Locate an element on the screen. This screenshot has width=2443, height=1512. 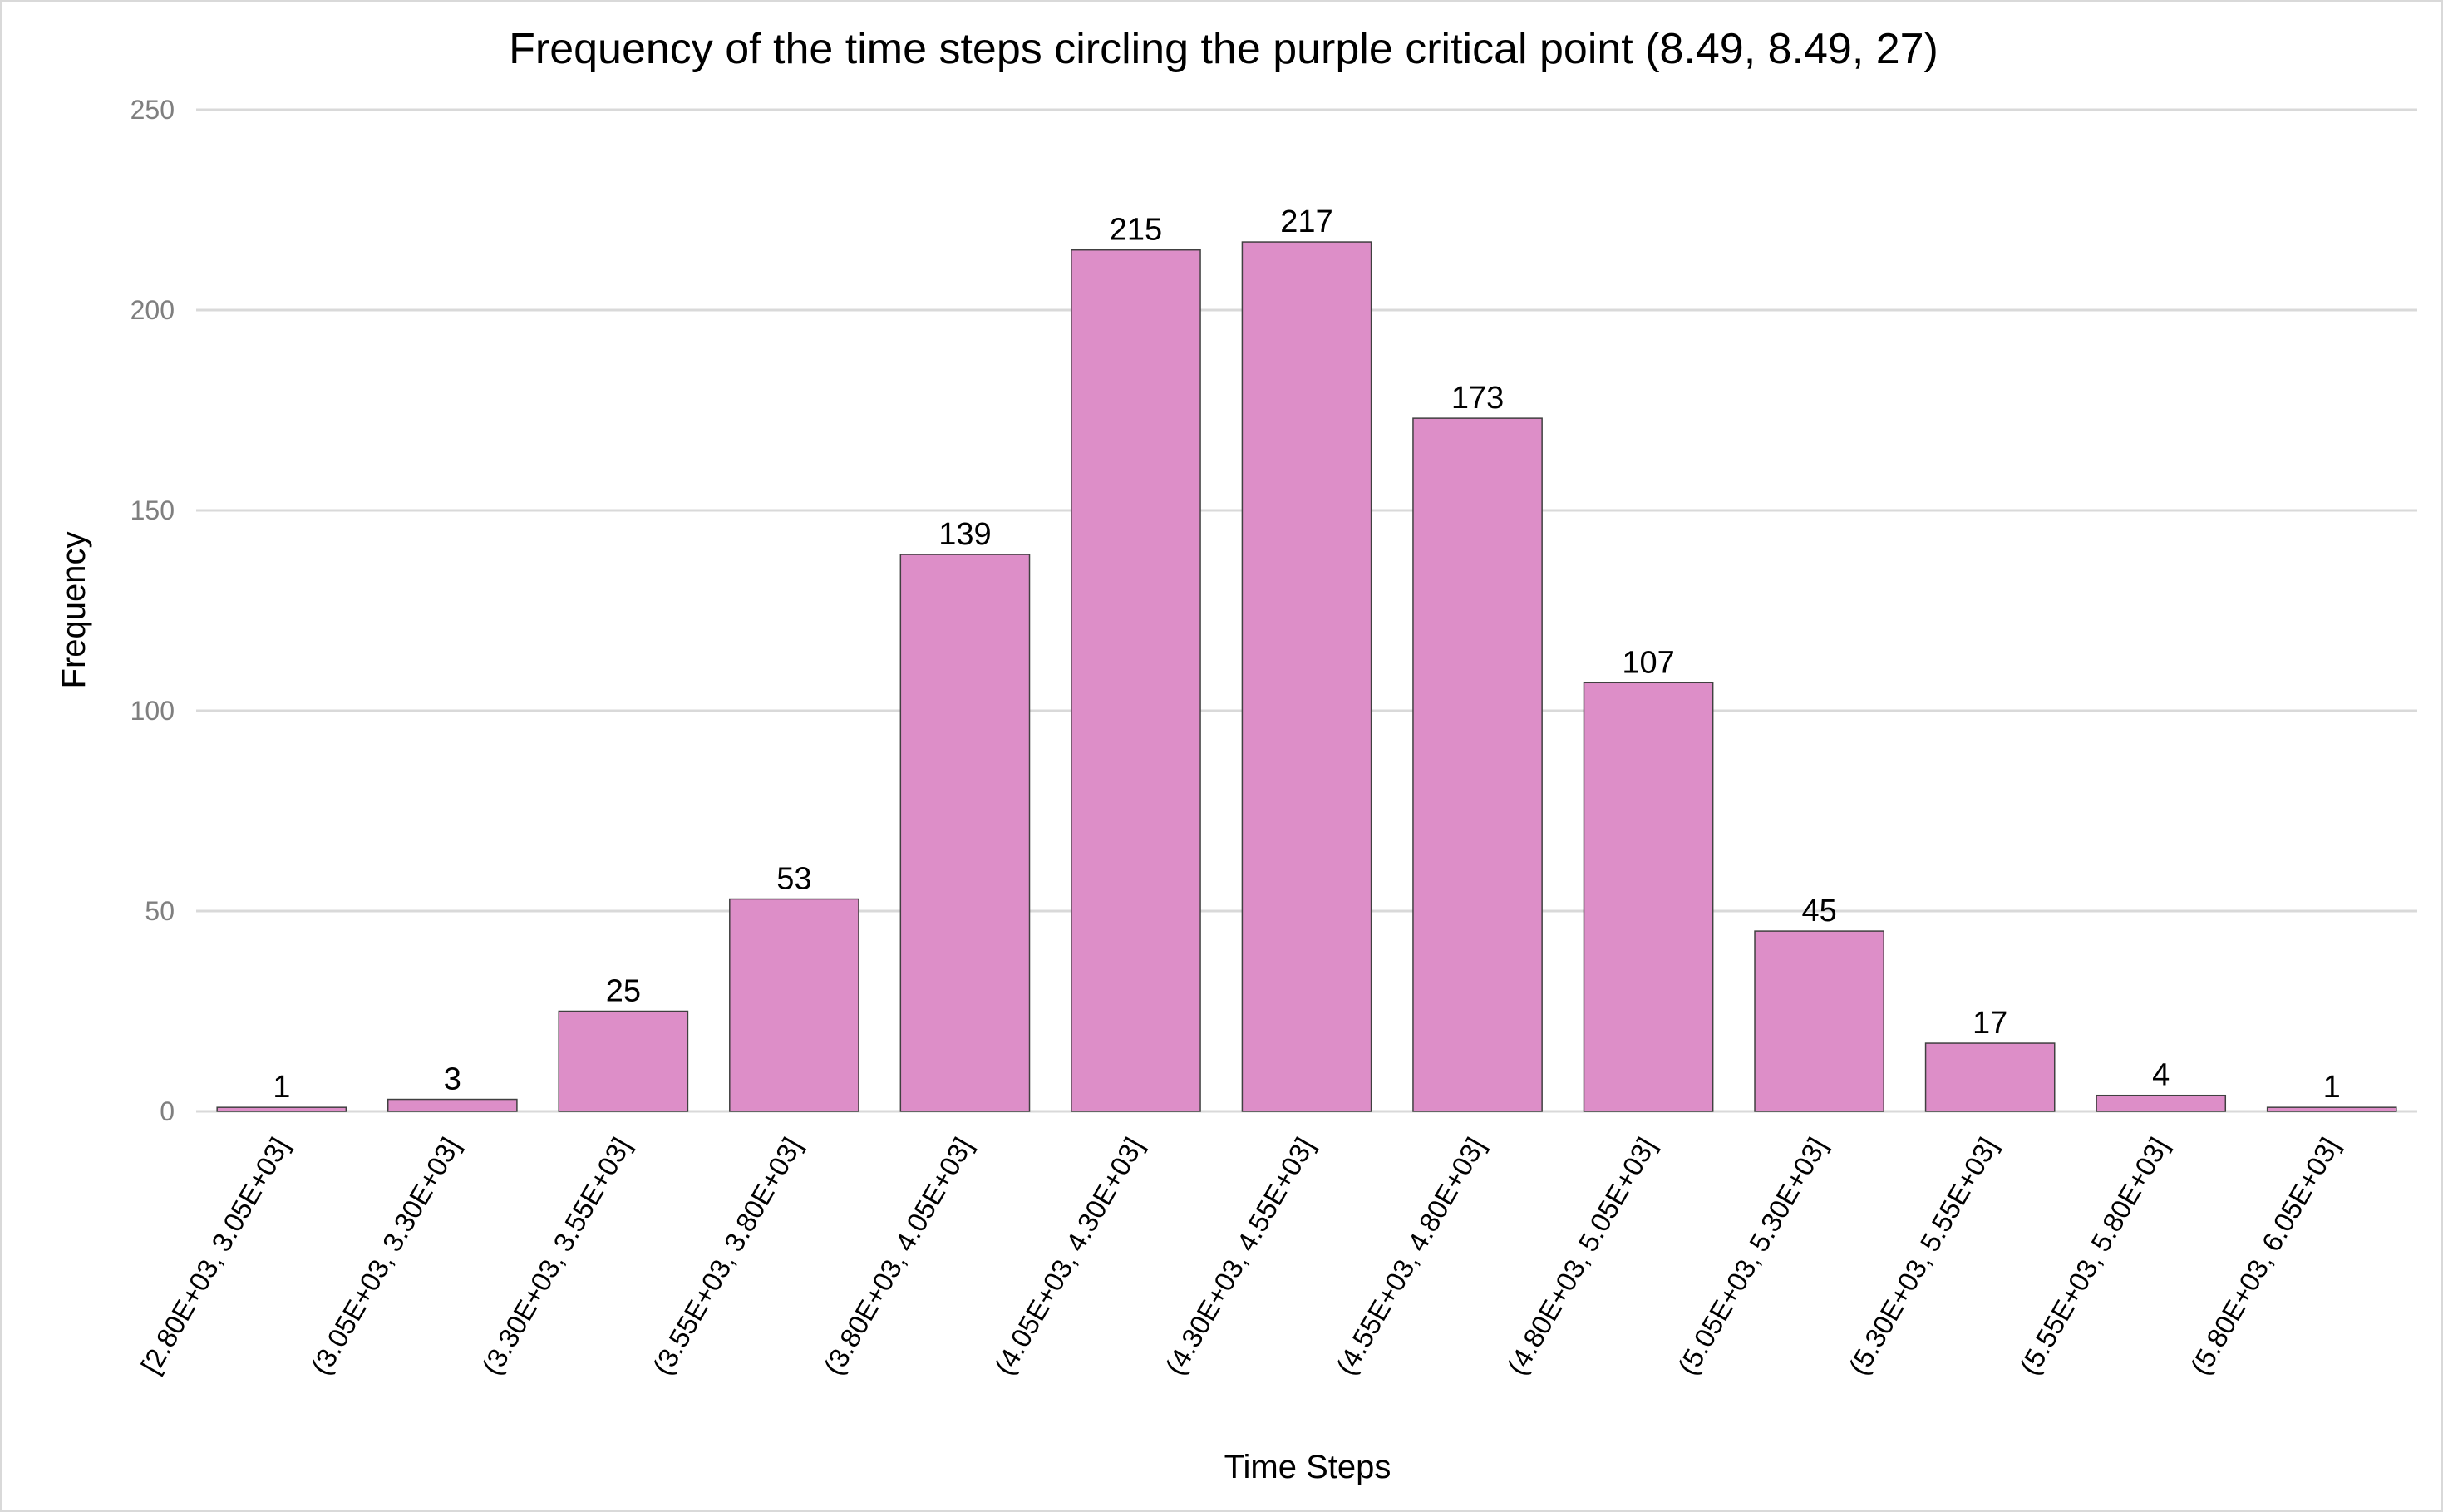
x-tick-label: (3.55E+03, 3.80E+03] is located at coordinates (728, 1256).